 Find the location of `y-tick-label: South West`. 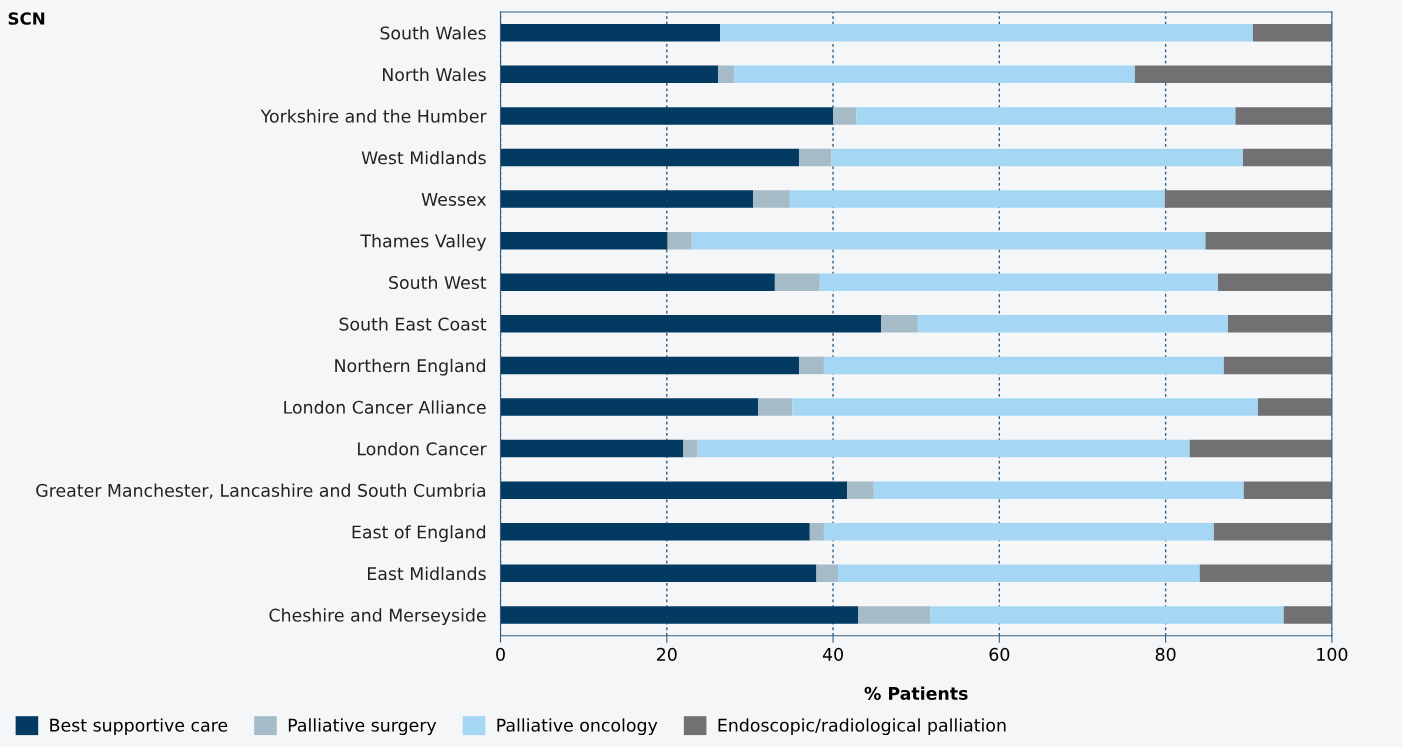

y-tick-label: South West is located at coordinates (438, 282).